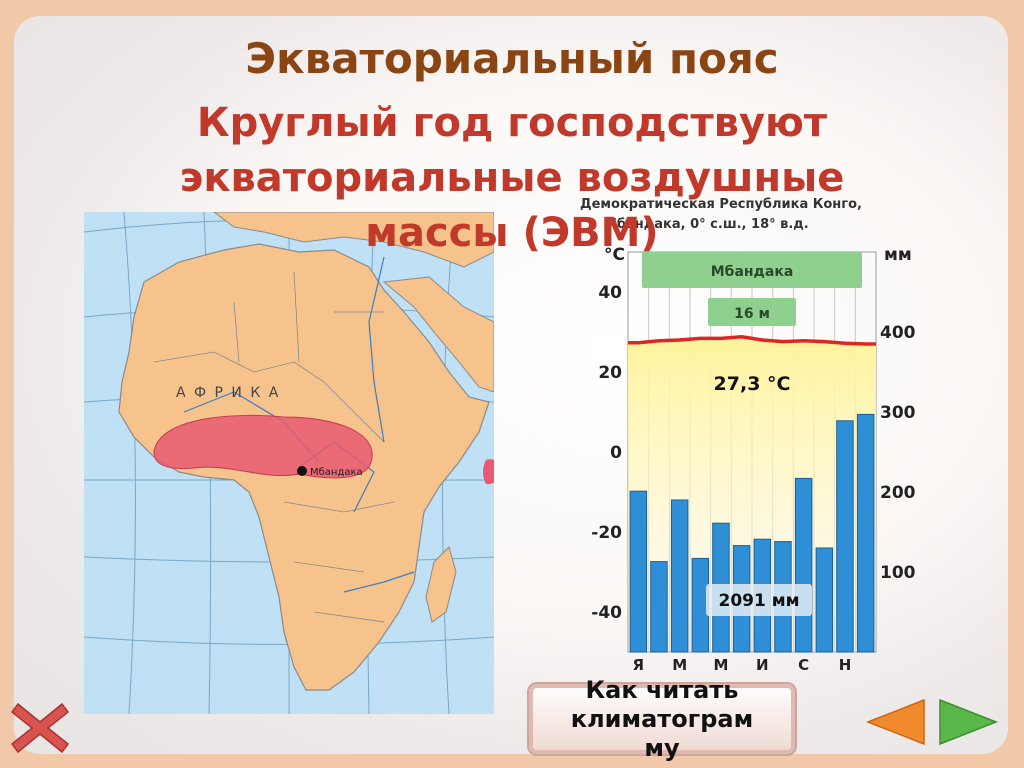 This screenshot has width=1024, height=768. I want to click on annual-precipitation-label: 2091 мм, so click(758, 601).